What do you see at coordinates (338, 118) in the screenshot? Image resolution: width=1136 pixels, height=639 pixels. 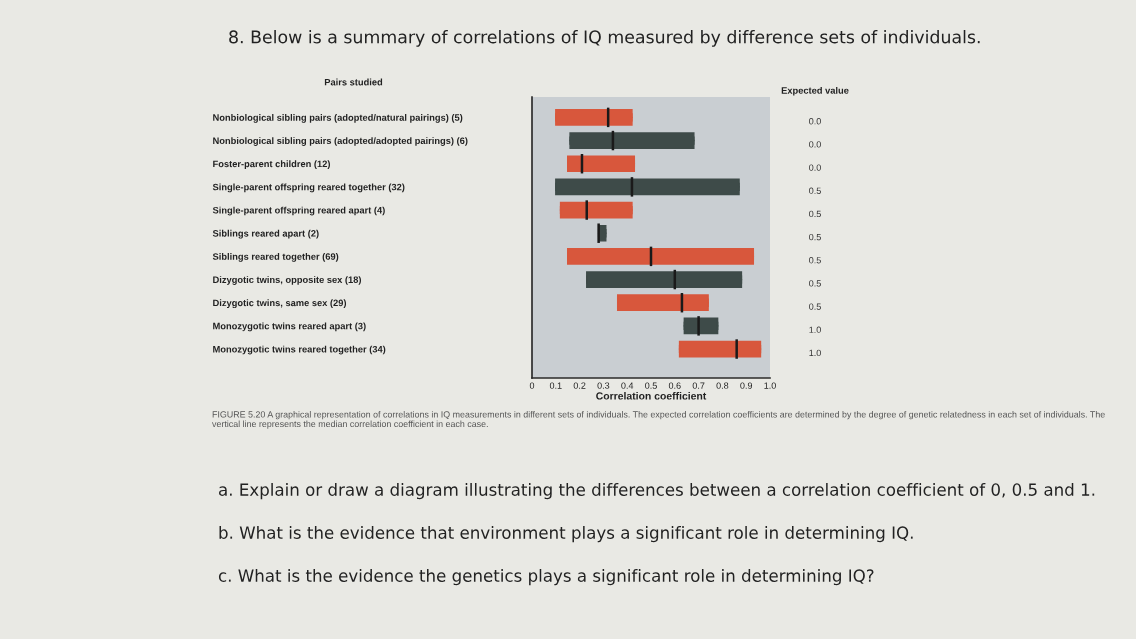 I see `y-tick-label: Nonbiological sibling pairs (adopted/natural pairings) (5)` at bounding box center [338, 118].